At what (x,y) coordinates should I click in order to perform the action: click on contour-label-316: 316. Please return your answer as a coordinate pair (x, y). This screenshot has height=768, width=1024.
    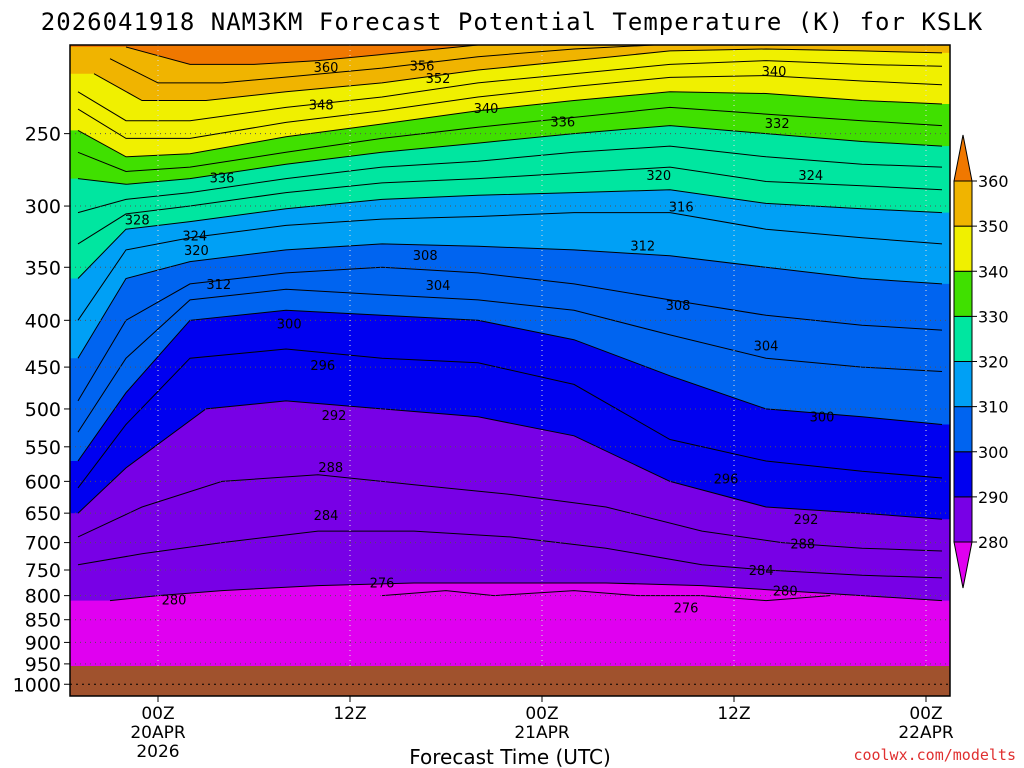
    Looking at the image, I should click on (681, 207).